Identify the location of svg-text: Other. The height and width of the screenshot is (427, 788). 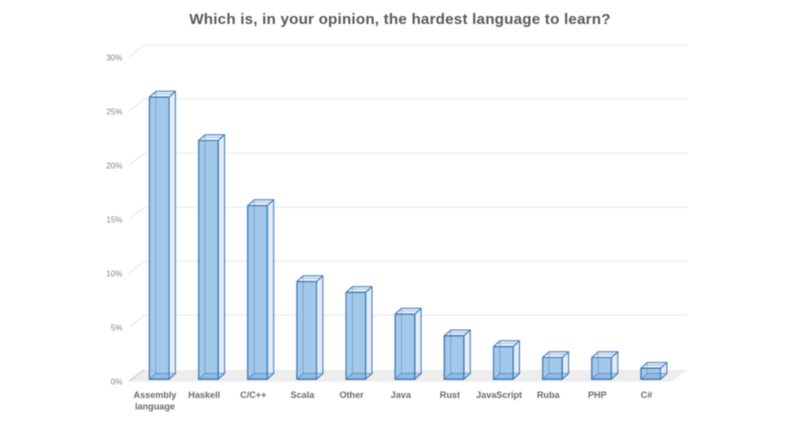
(351, 395).